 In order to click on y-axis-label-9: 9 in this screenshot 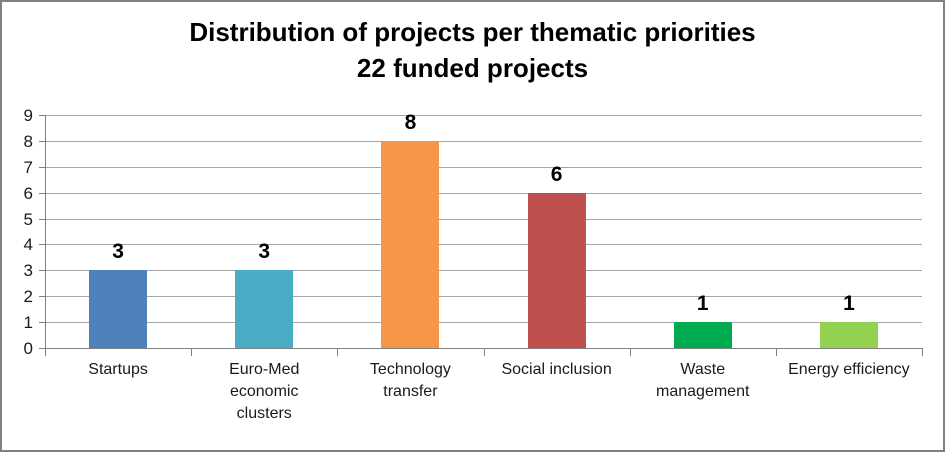, I will do `click(28, 115)`.